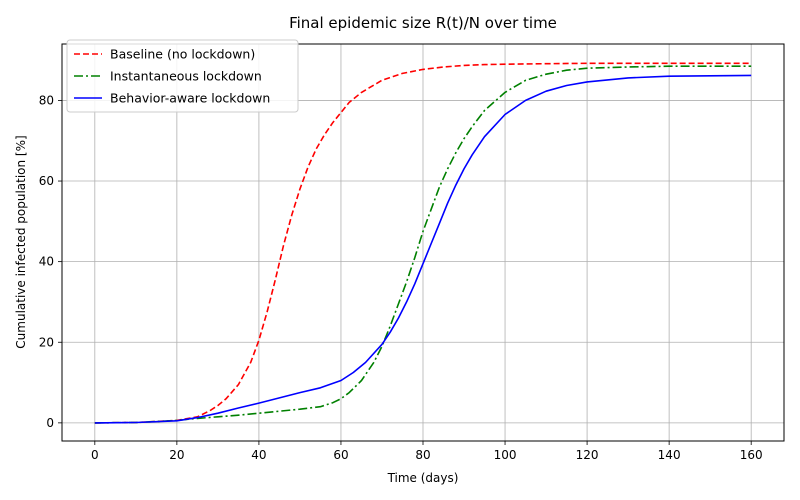 Image resolution: width=800 pixels, height=500 pixels. What do you see at coordinates (423, 478) in the screenshot?
I see `x-axis-label: Time (days)` at bounding box center [423, 478].